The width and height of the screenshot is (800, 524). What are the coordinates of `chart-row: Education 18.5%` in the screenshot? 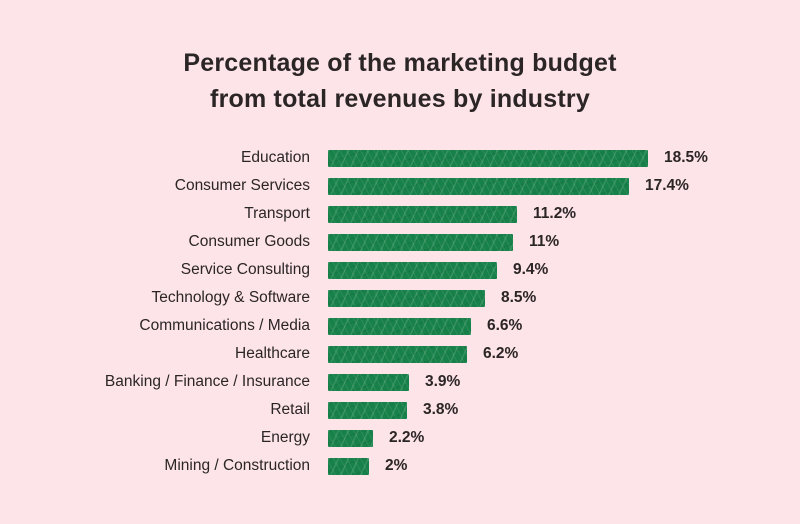 It's located at (400, 158).